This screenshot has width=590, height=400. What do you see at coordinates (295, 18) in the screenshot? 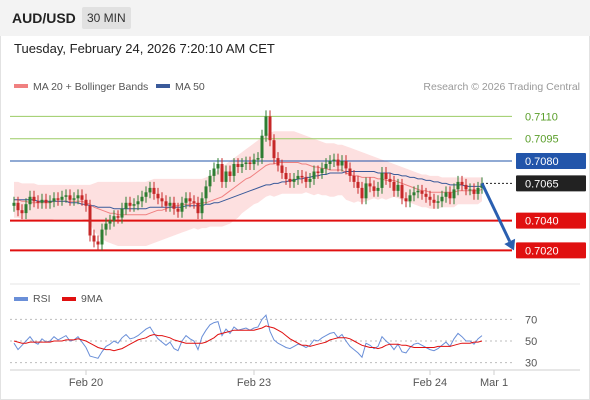
I see `header-bar: AUD/USD 30 MIN` at bounding box center [295, 18].